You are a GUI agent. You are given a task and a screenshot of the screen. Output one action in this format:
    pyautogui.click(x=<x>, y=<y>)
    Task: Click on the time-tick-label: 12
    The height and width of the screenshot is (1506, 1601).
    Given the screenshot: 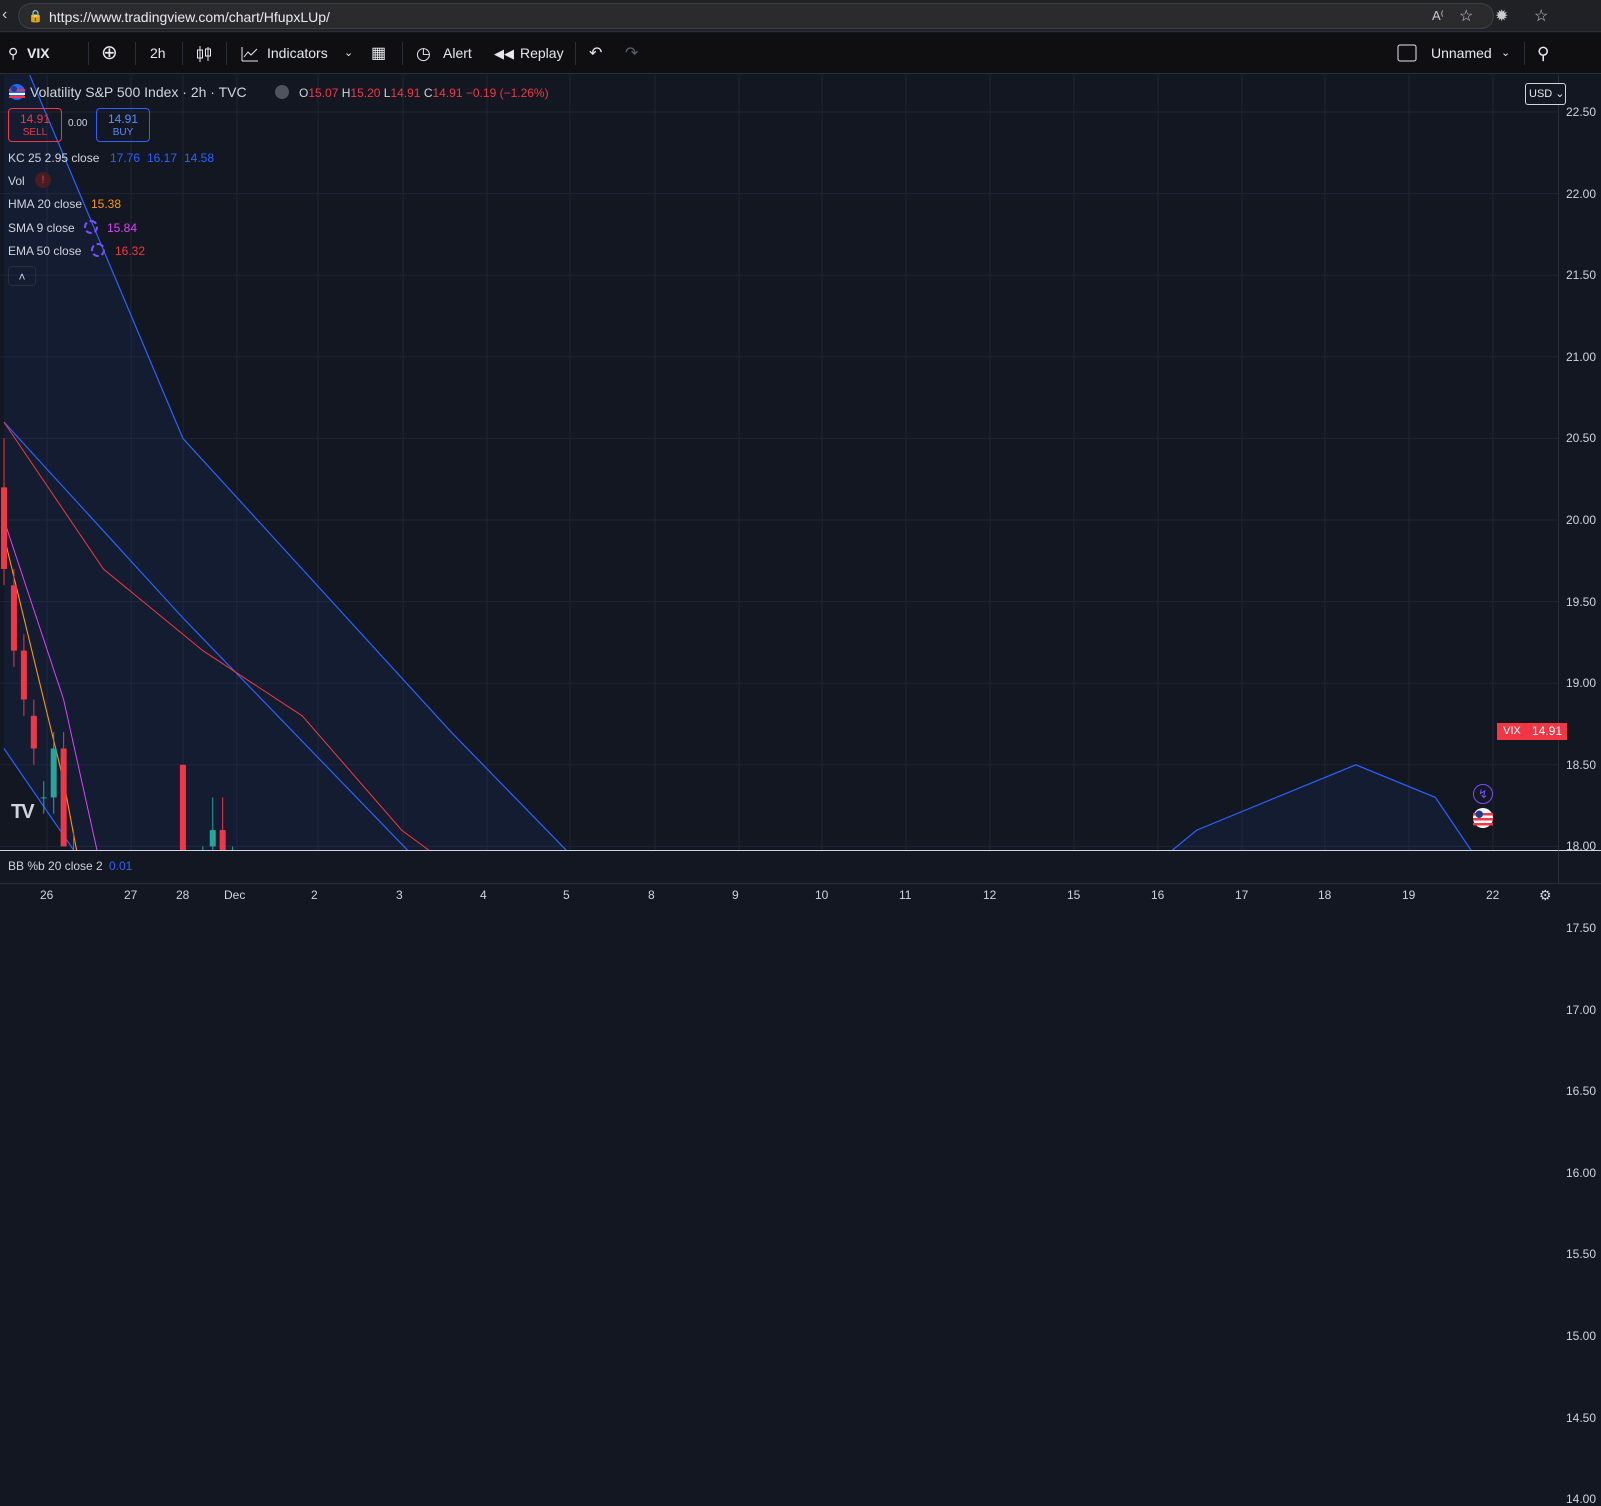 What is the action you would take?
    pyautogui.click(x=990, y=895)
    